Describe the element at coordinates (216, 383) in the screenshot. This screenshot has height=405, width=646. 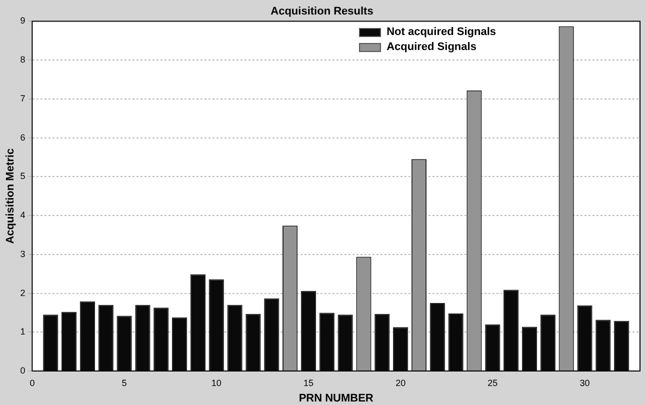
I see `x-tick-label: 10` at that location.